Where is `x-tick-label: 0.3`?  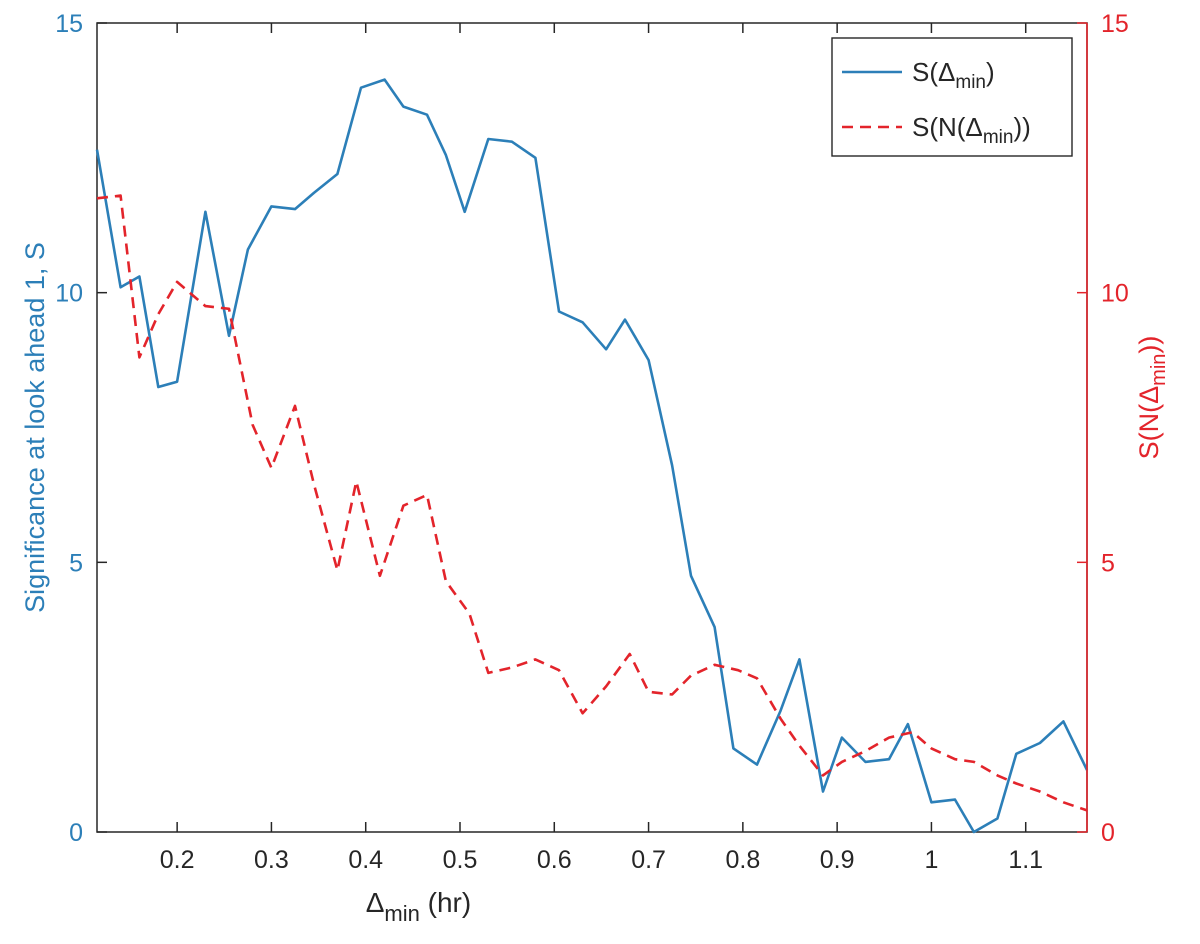
x-tick-label: 0.3 is located at coordinates (271, 860).